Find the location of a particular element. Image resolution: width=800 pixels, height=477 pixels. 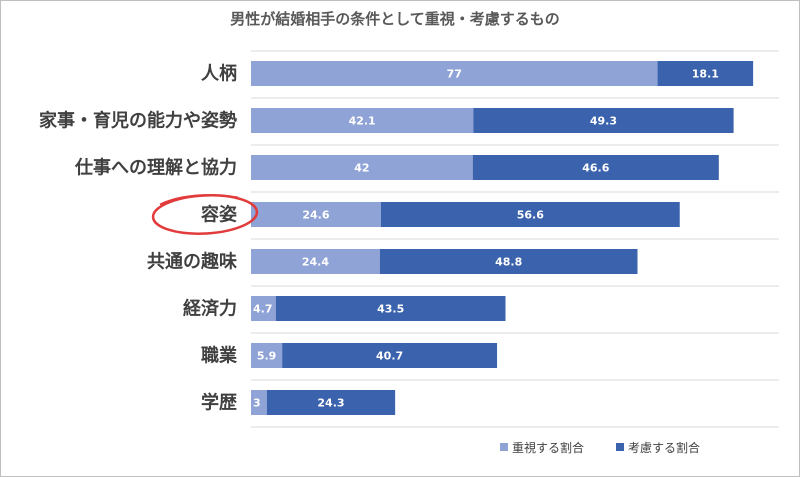

data-label: 42 is located at coordinates (361, 168).